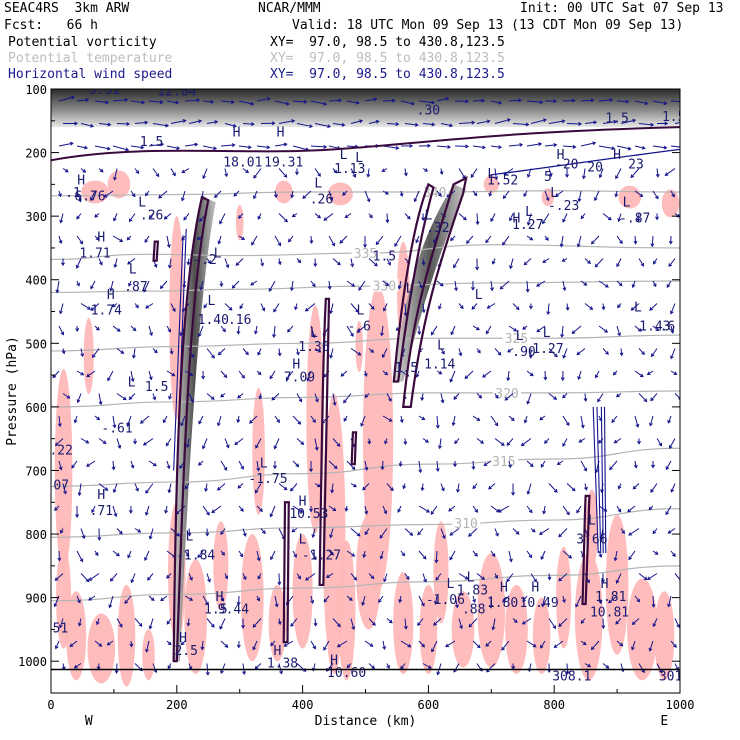 The height and width of the screenshot is (740, 740). I want to click on pv-value-label: H, so click(504, 587).